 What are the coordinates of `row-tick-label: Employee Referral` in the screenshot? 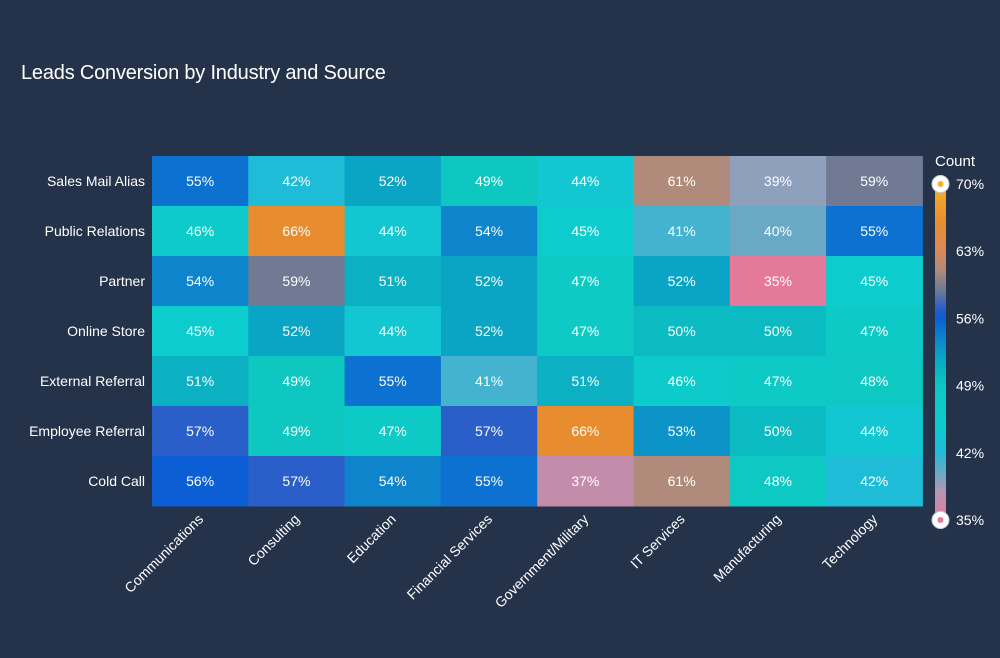 It's located at (87, 431).